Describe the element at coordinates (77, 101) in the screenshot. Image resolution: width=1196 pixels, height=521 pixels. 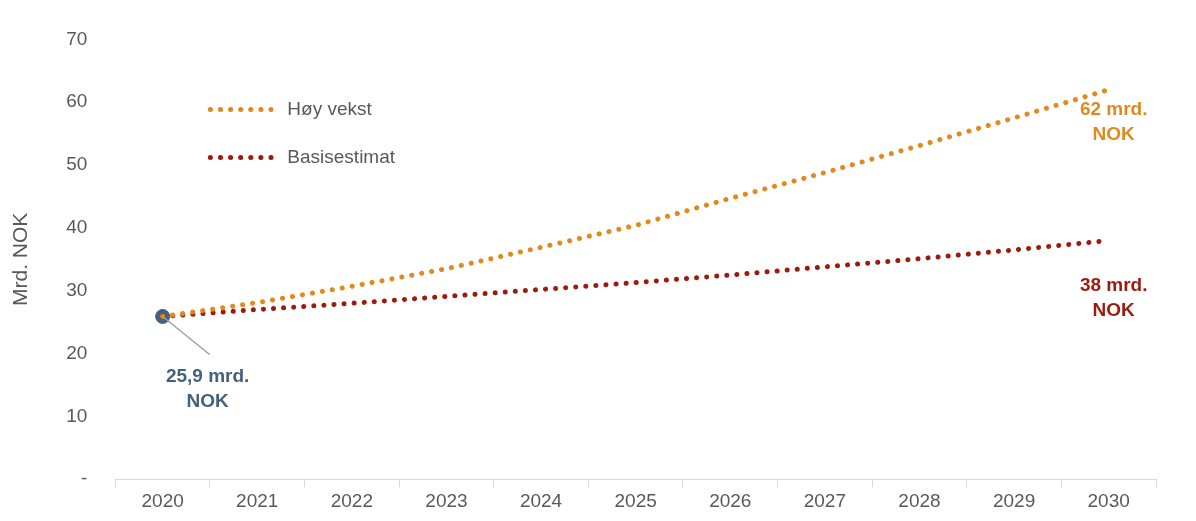
I see `y-tick-label: 60` at that location.